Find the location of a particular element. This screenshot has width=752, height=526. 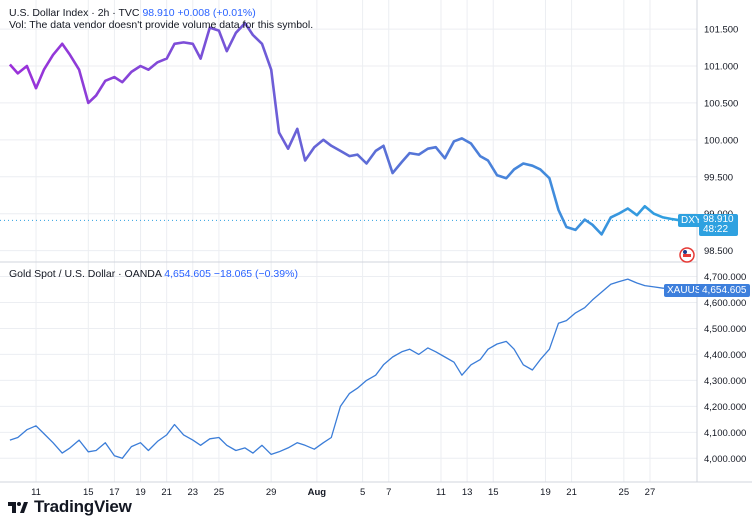

dxy-y-tick-label: 98.500 is located at coordinates (718, 251).